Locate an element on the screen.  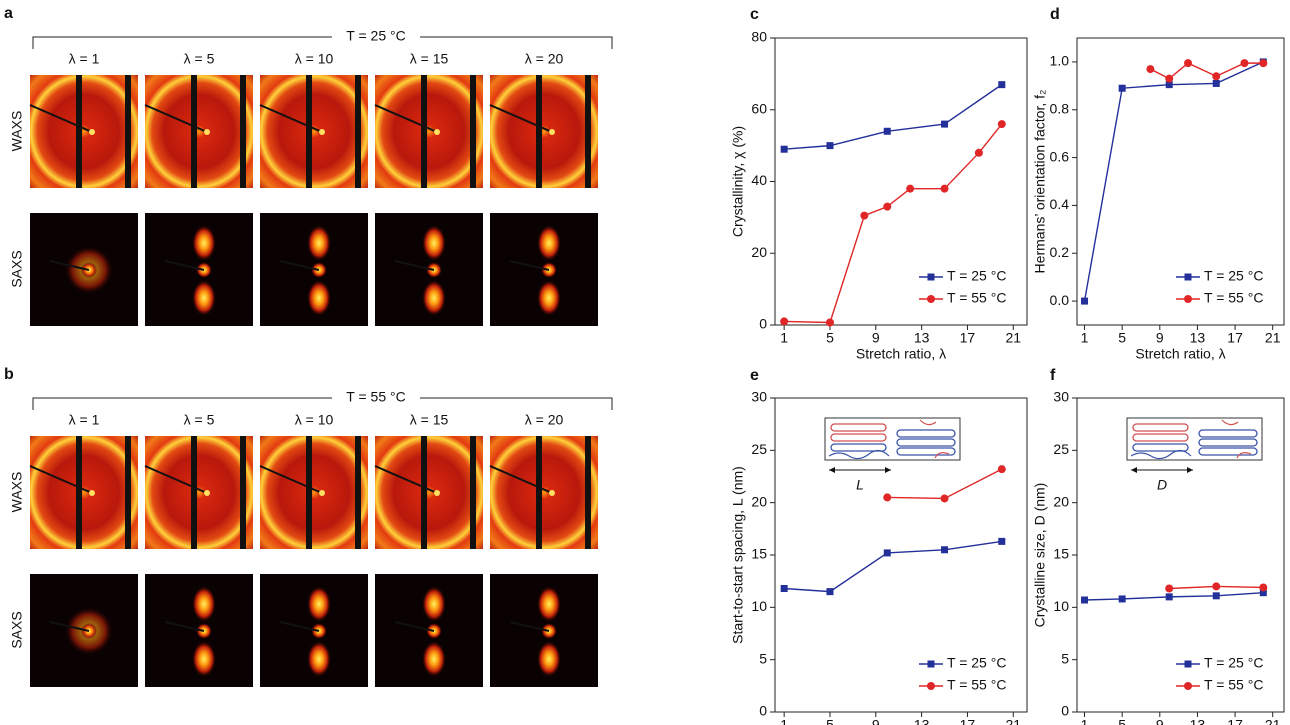
temperature-label: T = 25 °C is located at coordinates (375, 36).